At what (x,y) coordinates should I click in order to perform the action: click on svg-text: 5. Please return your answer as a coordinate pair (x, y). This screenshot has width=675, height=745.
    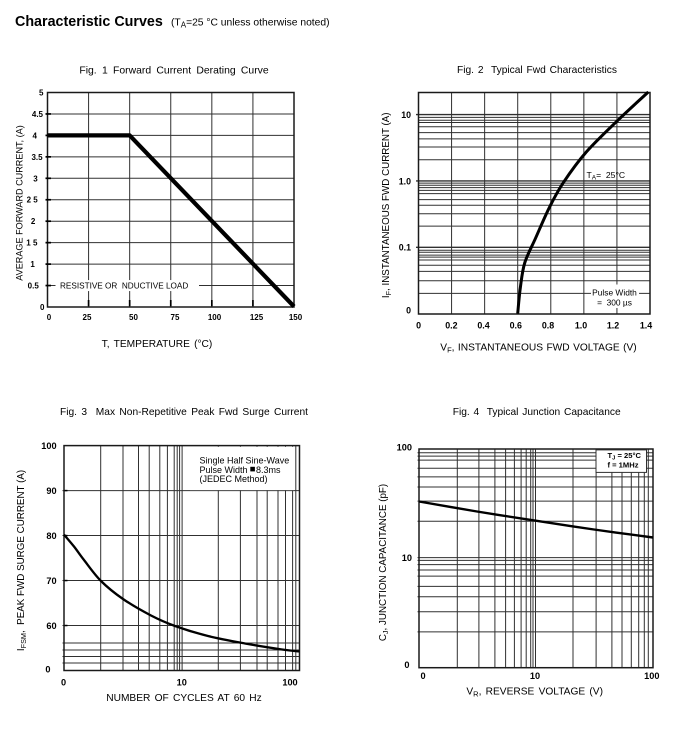
    Looking at the image, I should click on (41, 92).